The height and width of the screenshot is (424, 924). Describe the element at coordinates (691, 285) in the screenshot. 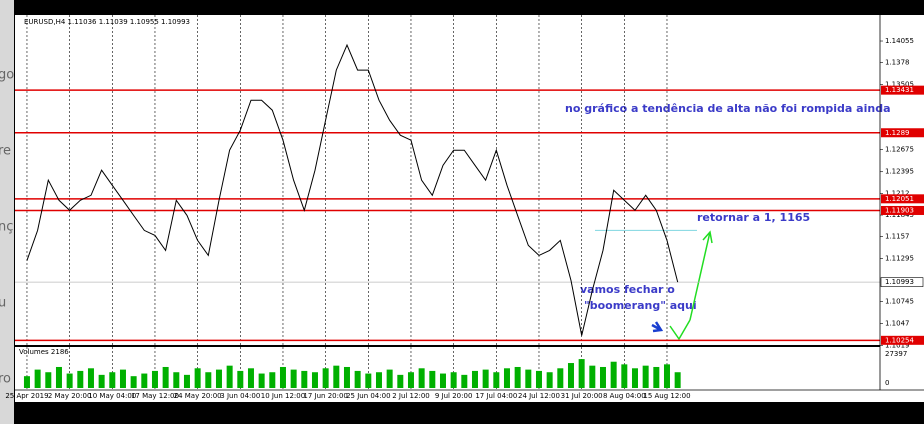

I see `green-arrow` at that location.